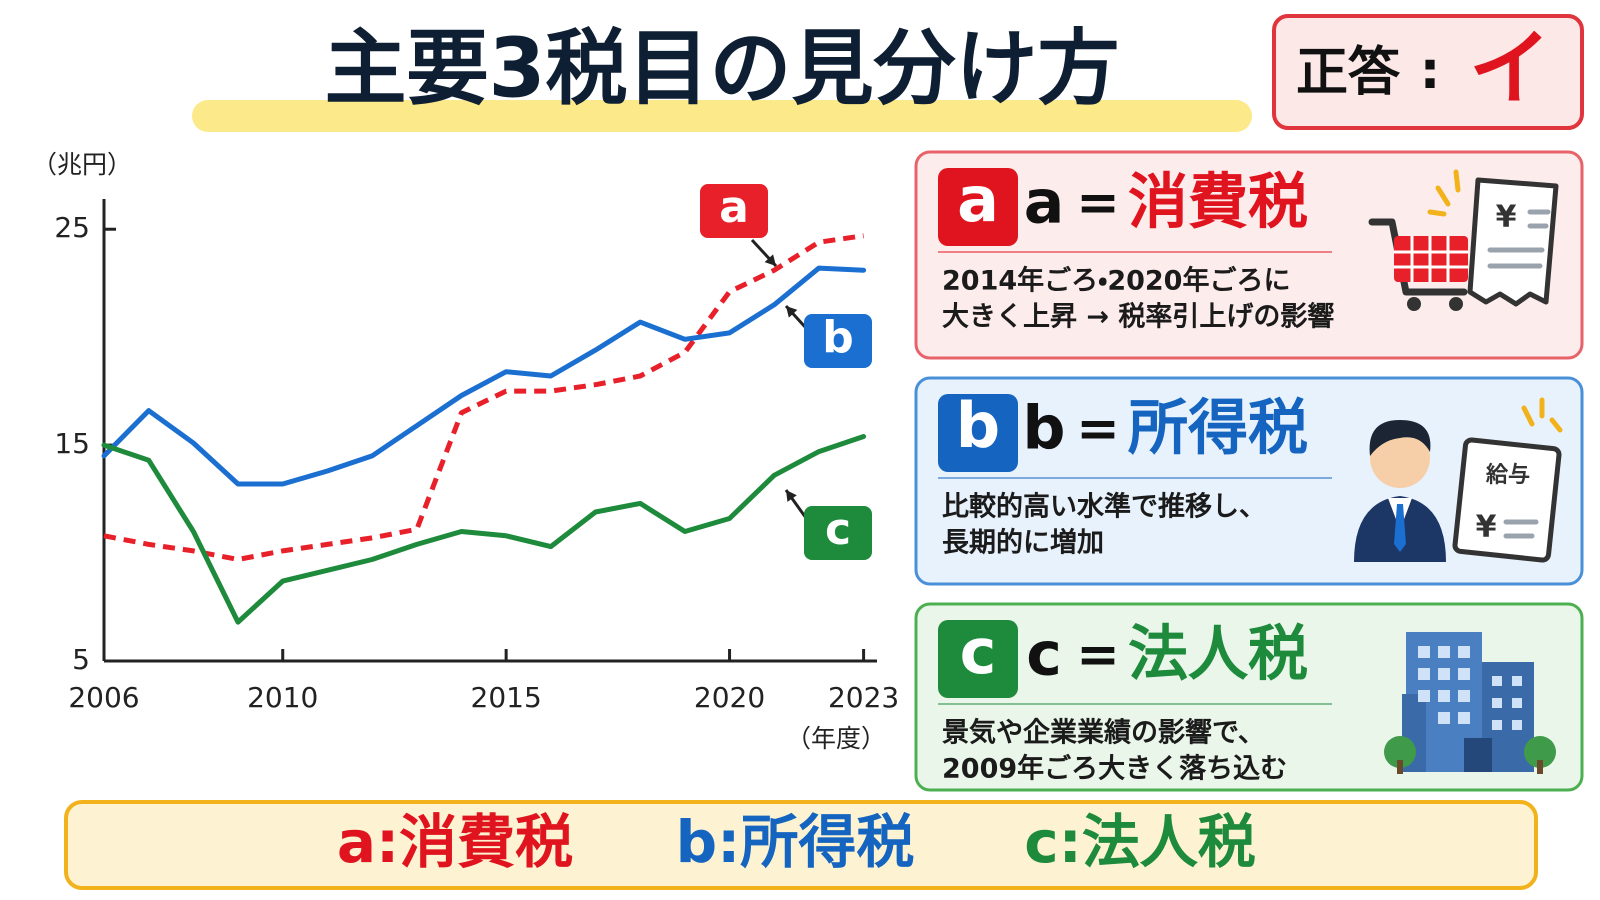 This screenshot has width=1600, height=900. What do you see at coordinates (1044, 203) in the screenshot?
I see `card-letter: a` at bounding box center [1044, 203].